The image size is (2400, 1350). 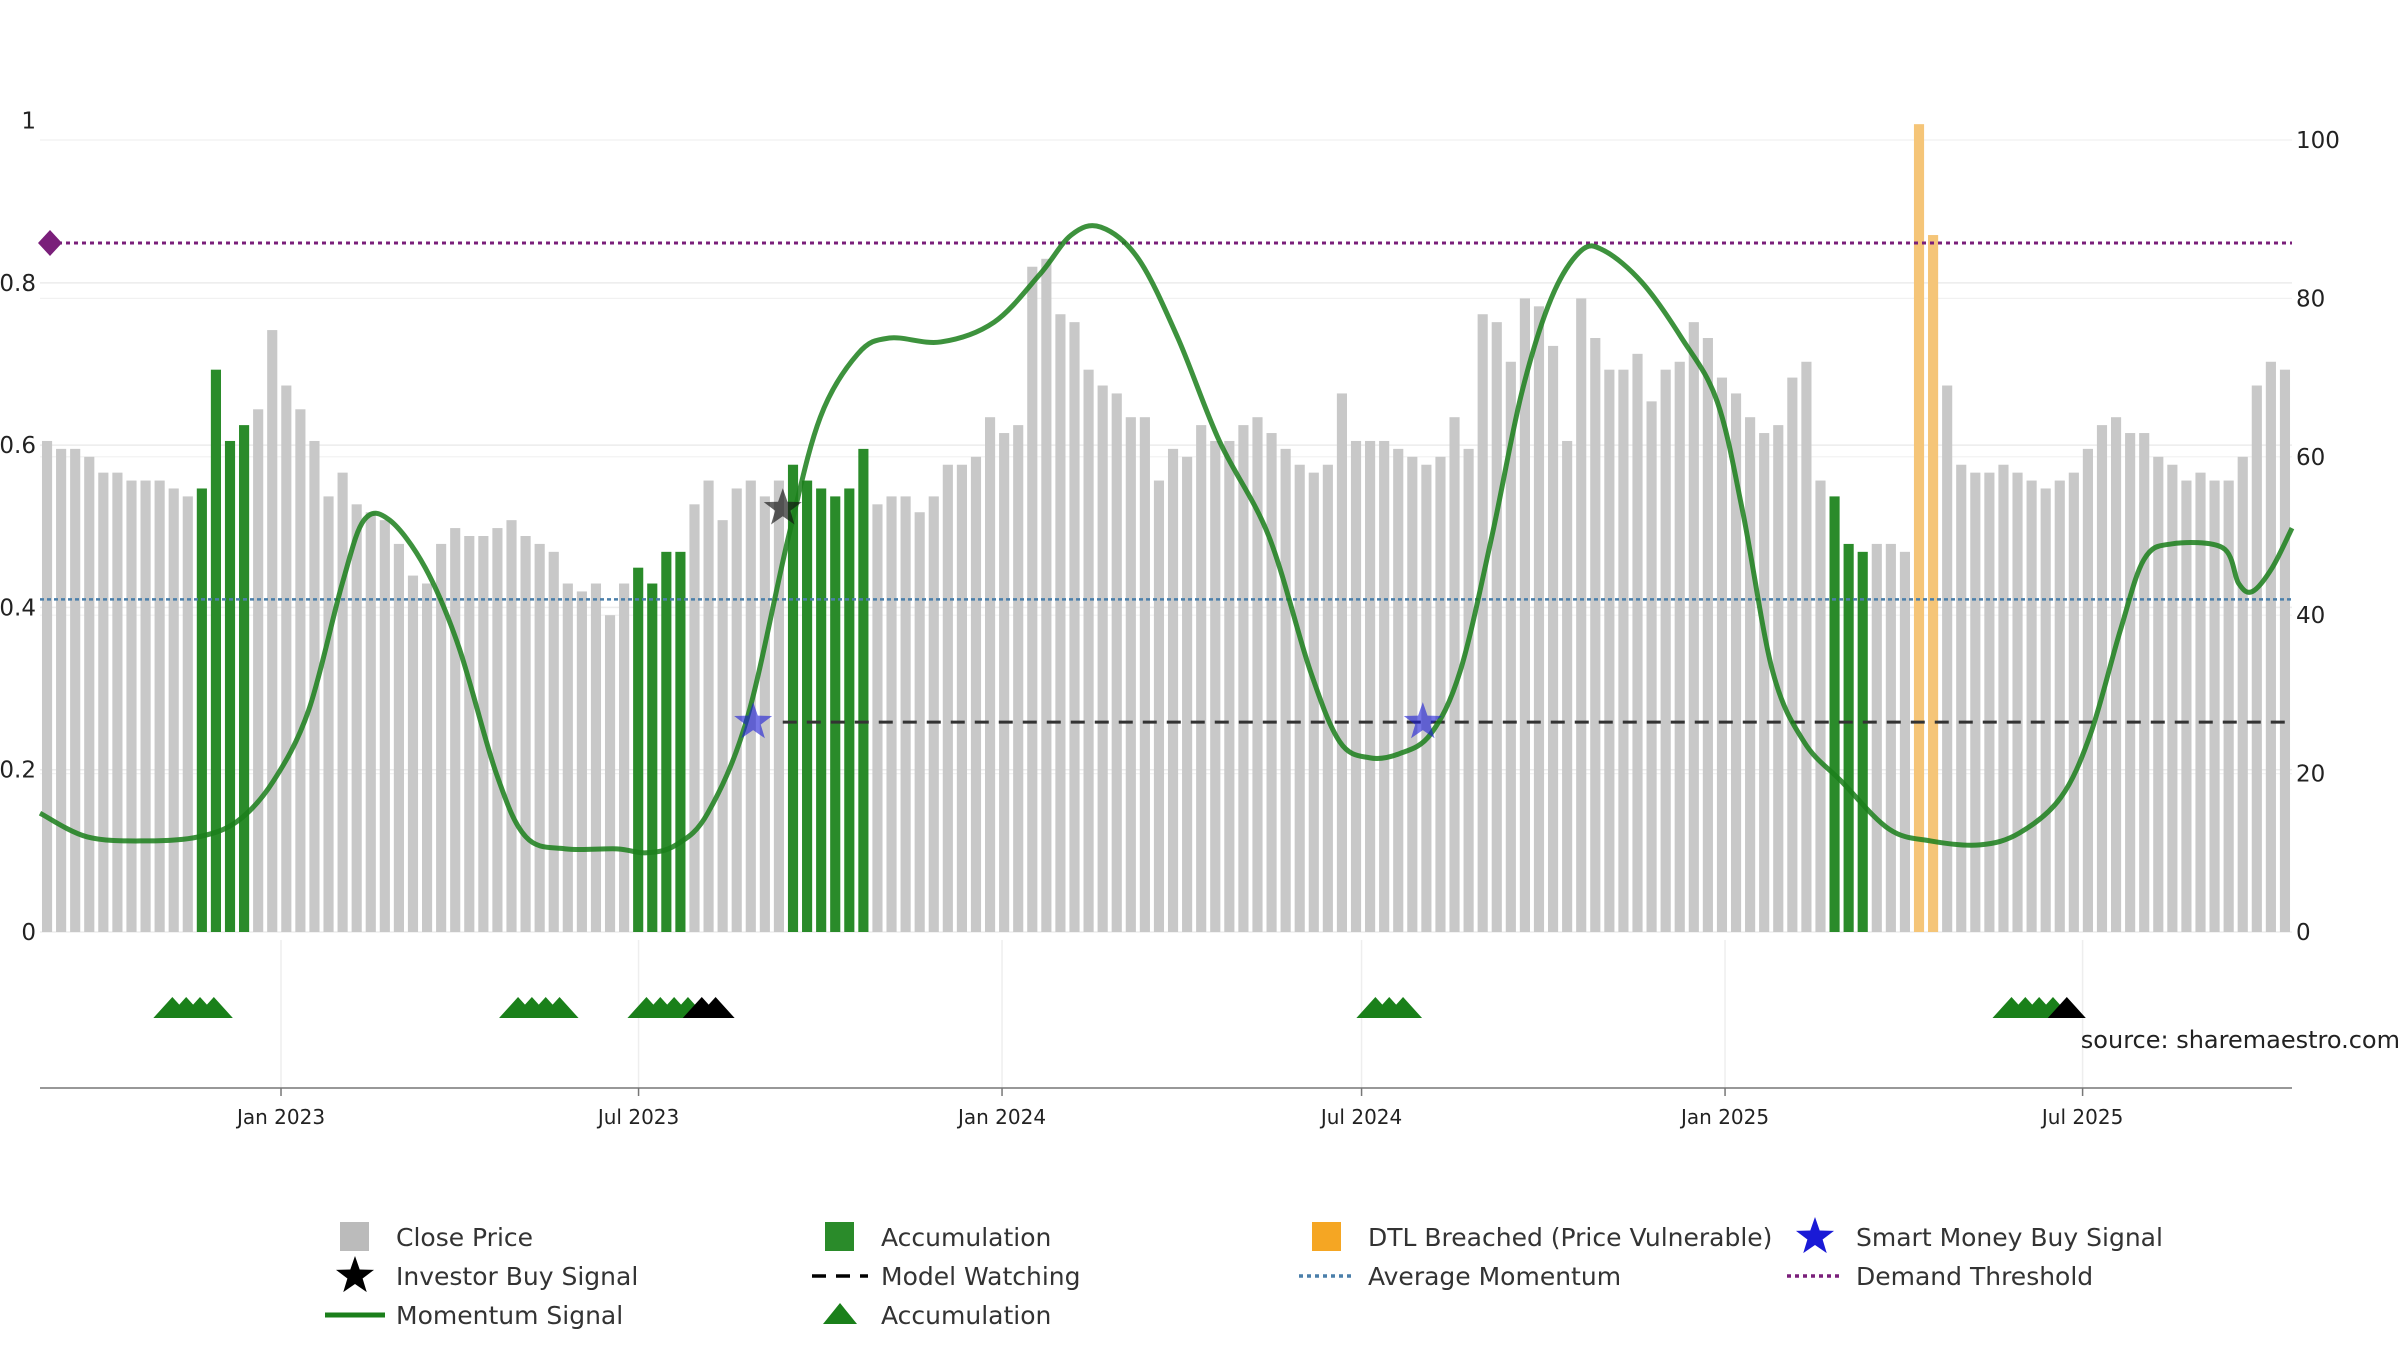 What do you see at coordinates (2310, 299) in the screenshot?
I see `right-tick-label: 80` at bounding box center [2310, 299].